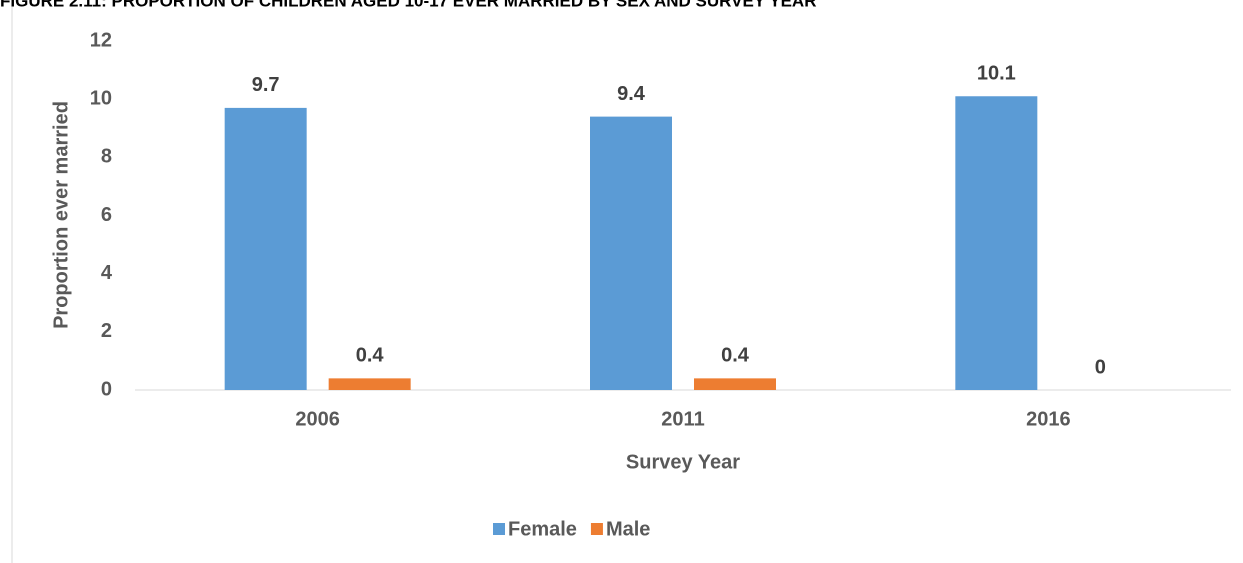  What do you see at coordinates (106, 331) in the screenshot?
I see `y-tick-label: 2` at bounding box center [106, 331].